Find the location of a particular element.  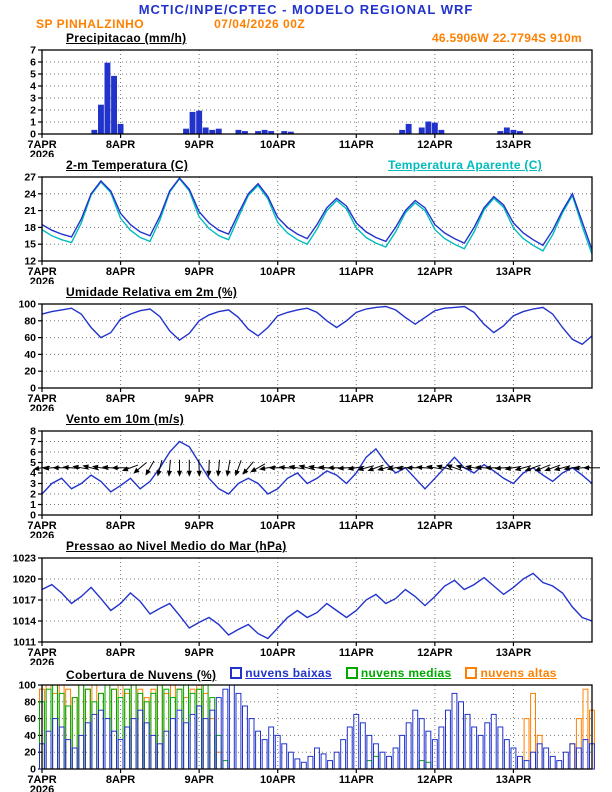

panel-title-temperature: 2-m Temperatura (C) is located at coordinates (127, 165).